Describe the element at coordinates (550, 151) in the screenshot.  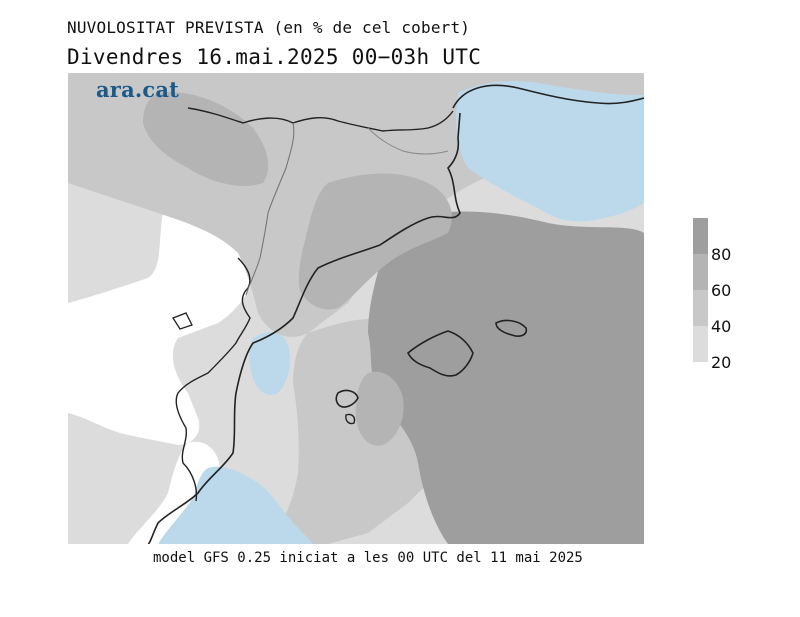
I see `clear-sea-gulf-of-lion` at that location.